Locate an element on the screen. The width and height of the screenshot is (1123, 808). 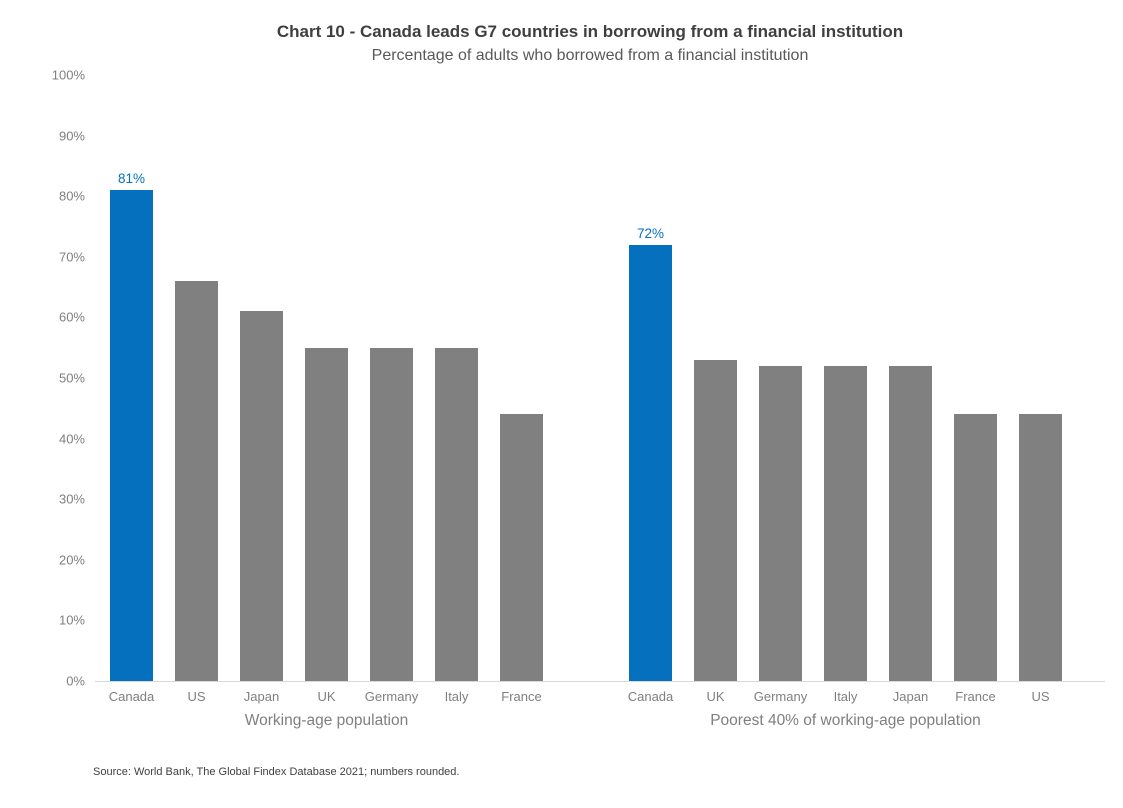
bar-col-italy-g1: Italy is located at coordinates (845, 534).